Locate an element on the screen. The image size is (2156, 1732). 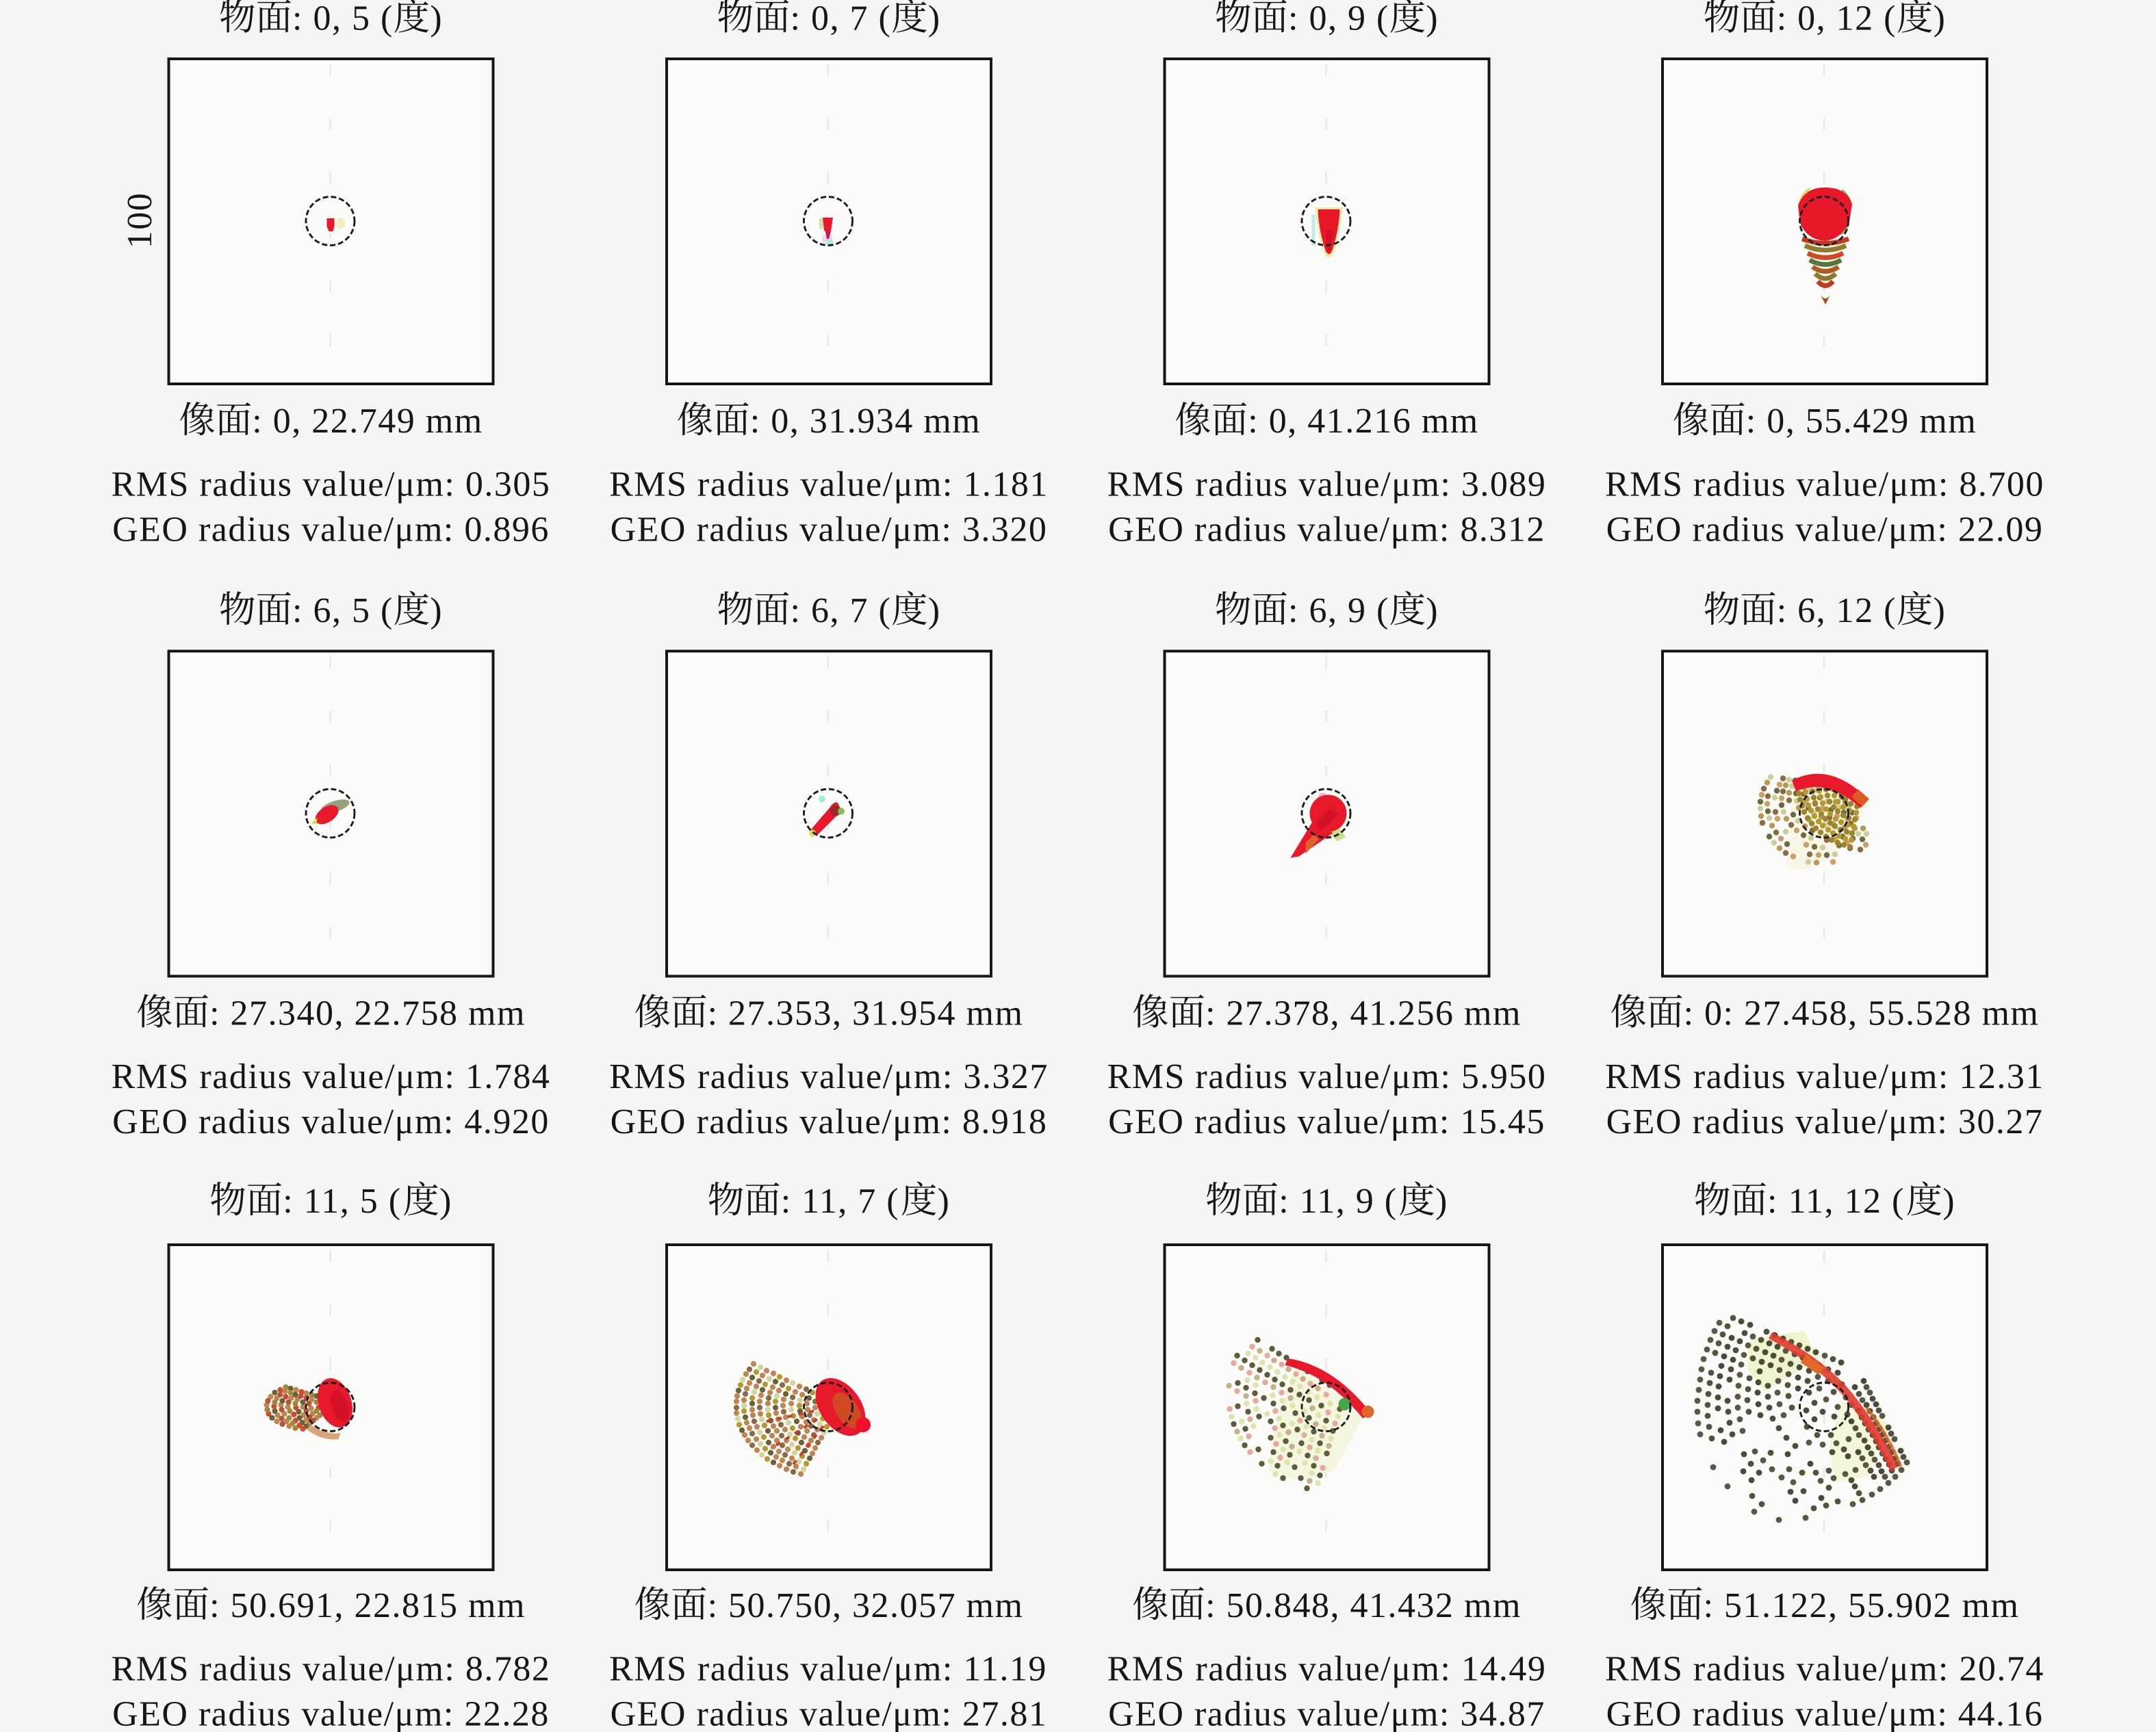
svg-text:: 6, 12 (: : 6, 12 ( is located at coordinates (1837, 610).